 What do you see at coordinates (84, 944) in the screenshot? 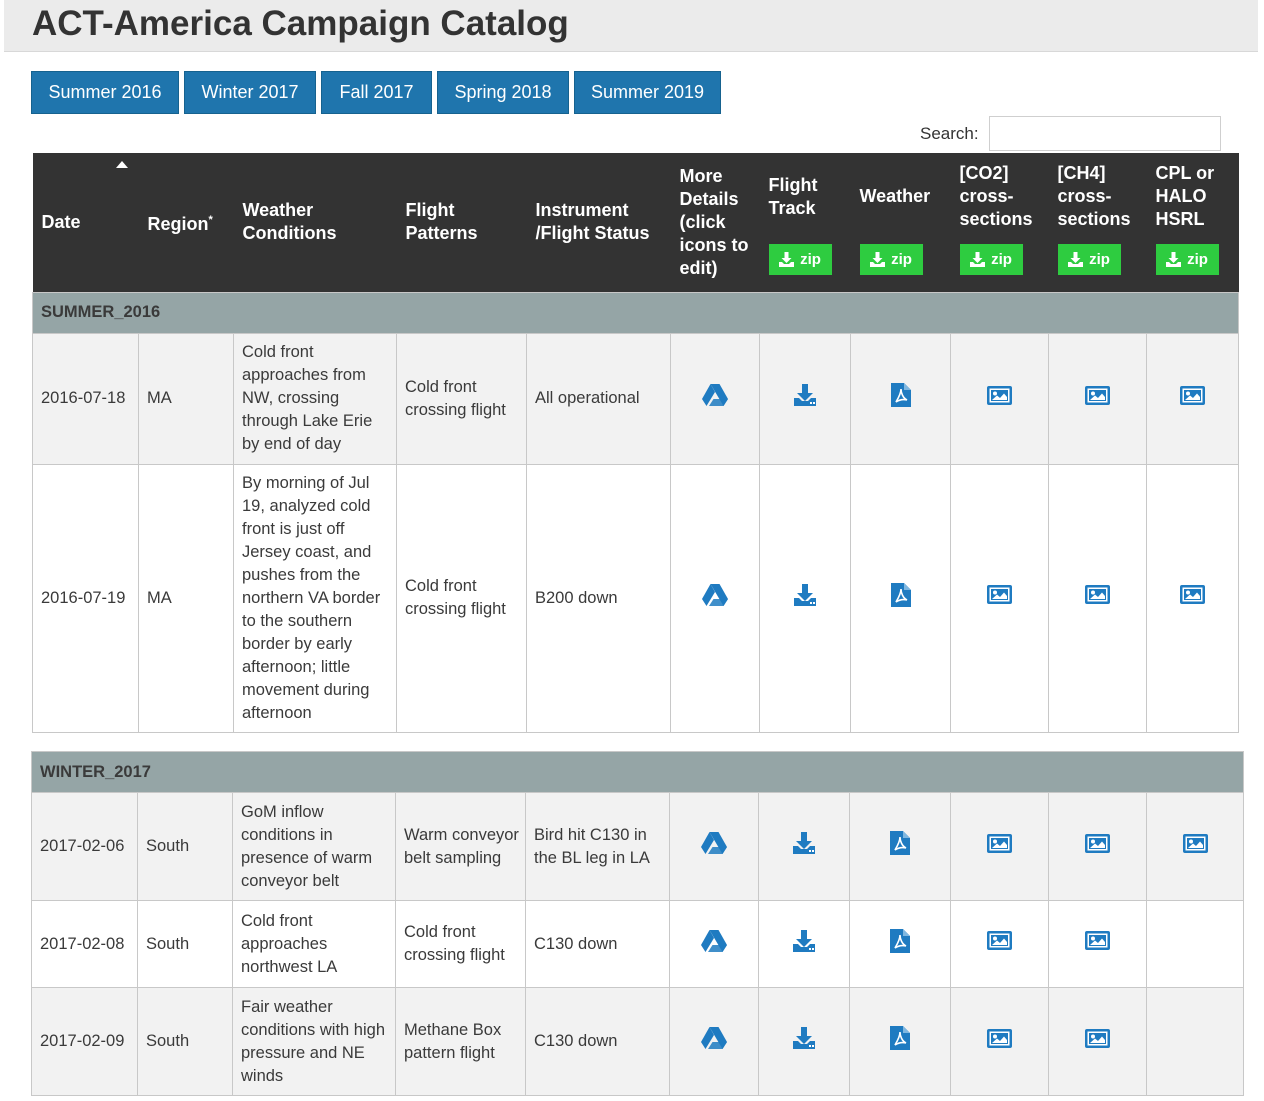
I see `date-cell: 2017-02-08` at bounding box center [84, 944].